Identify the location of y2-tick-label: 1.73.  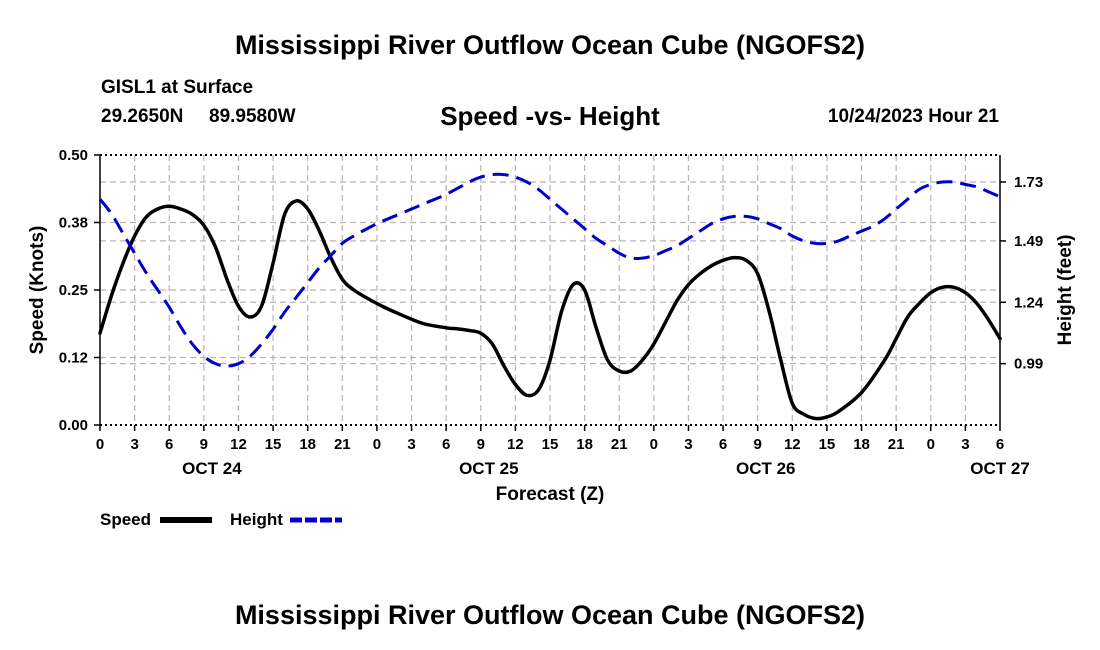
(1028, 182).